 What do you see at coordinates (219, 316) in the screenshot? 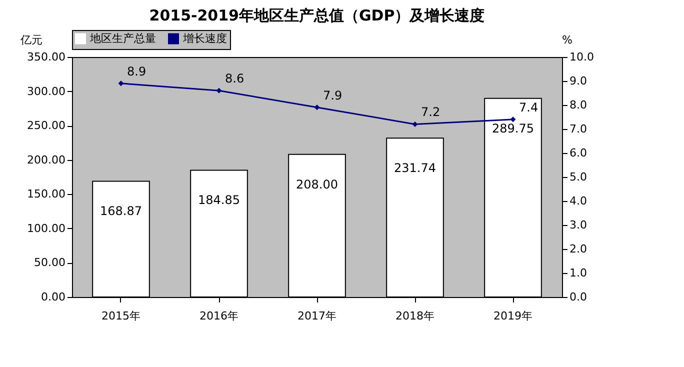
I see `x-tick-label: 2016年` at bounding box center [219, 316].